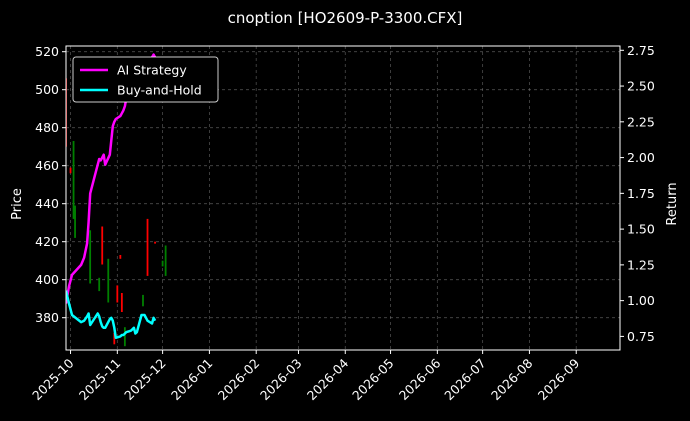 The image size is (690, 421). What do you see at coordinates (641, 336) in the screenshot?
I see `y-right-tick-label: 0.75` at bounding box center [641, 336].